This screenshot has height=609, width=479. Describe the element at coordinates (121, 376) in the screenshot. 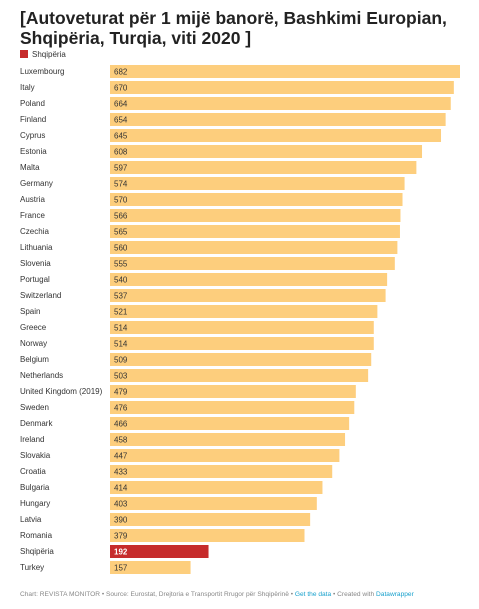

I see `value-label: 503` at that location.